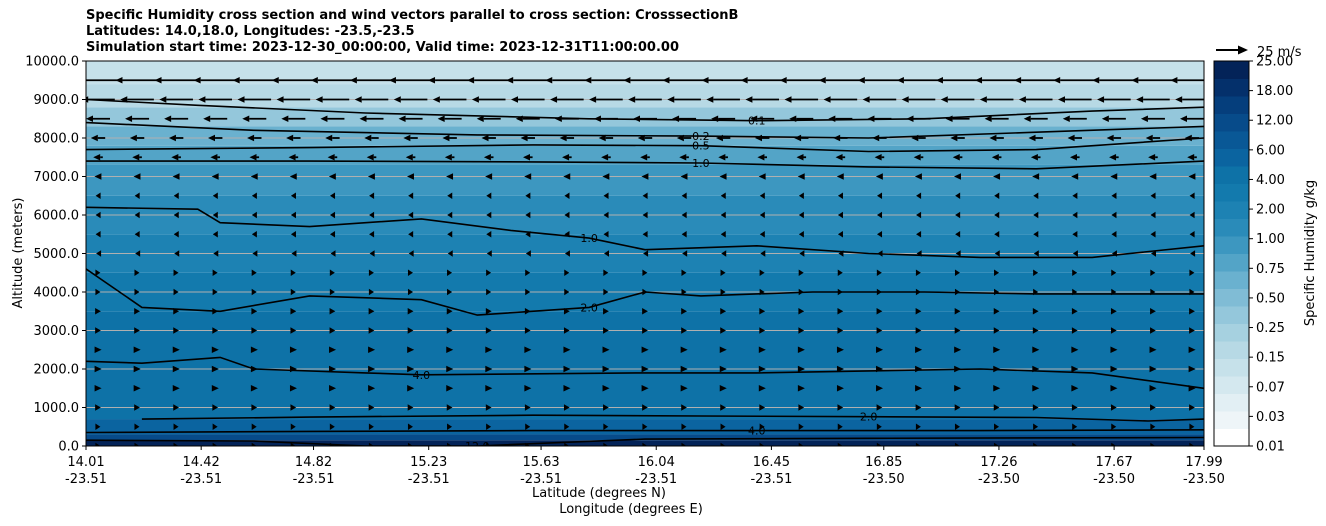  I want to click on x-tick-label-lat: 16.85, so click(883, 462).